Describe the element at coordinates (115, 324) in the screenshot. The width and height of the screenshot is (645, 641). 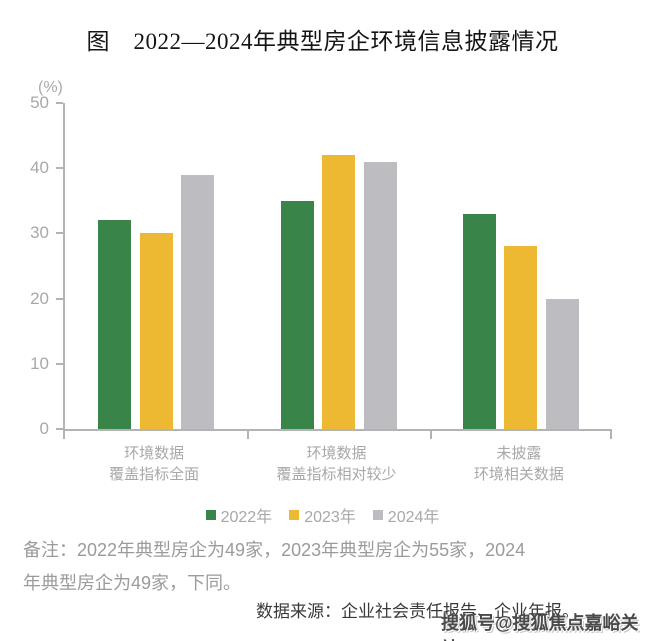
I see `bar-2022年-group1` at that location.